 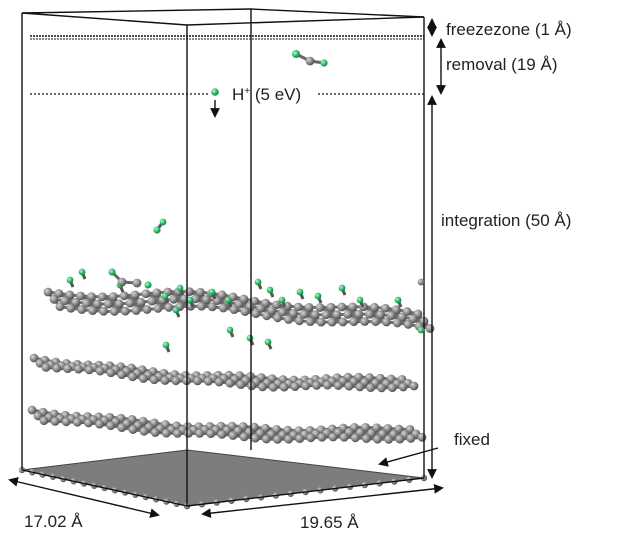 I want to click on region-boundaries, so click(x=227, y=65).